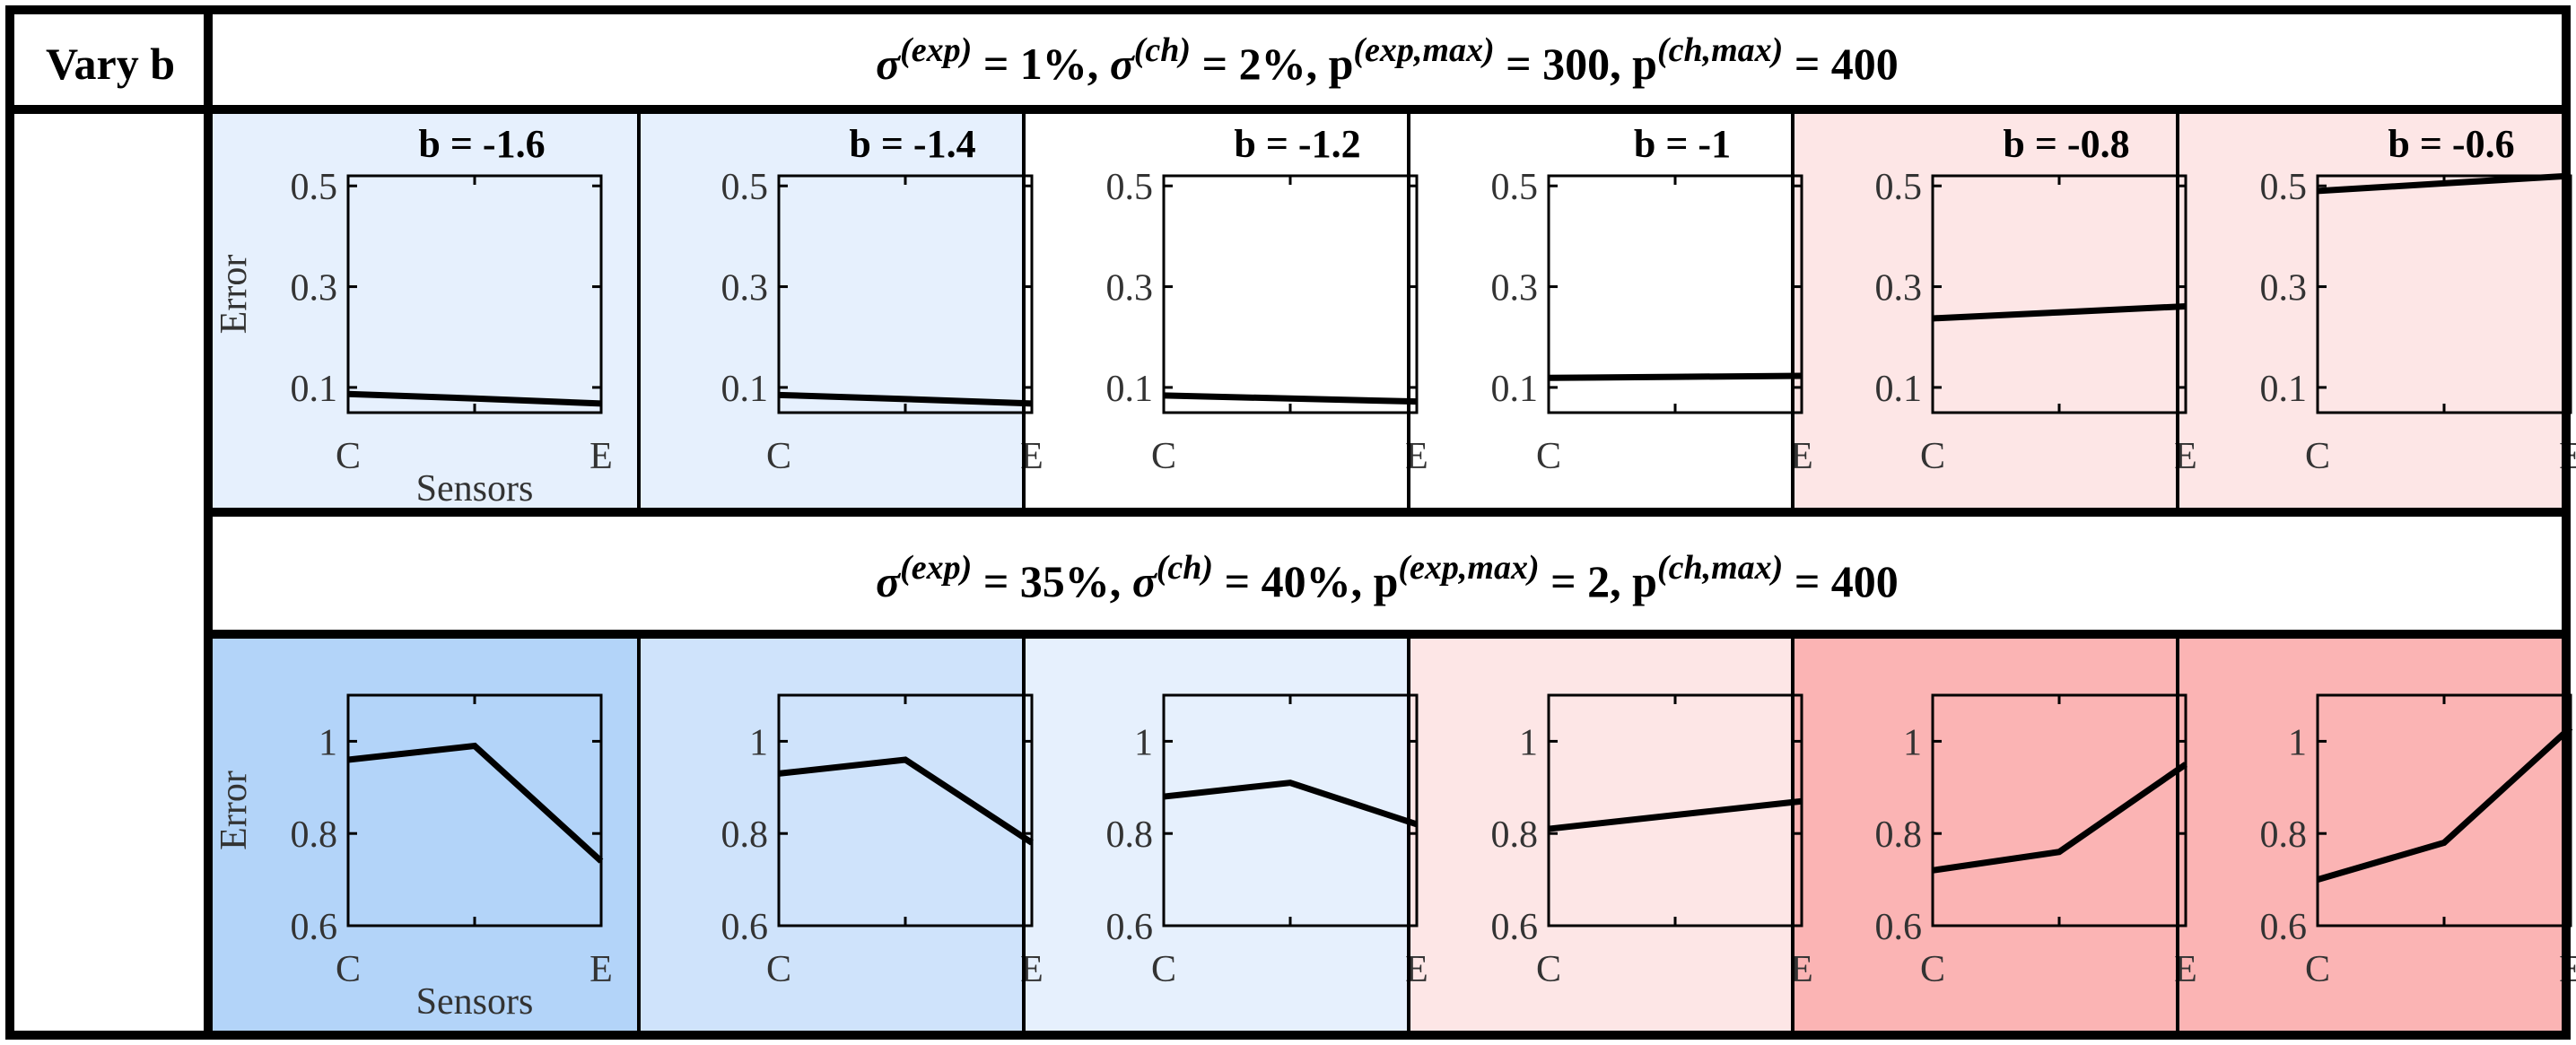 This screenshot has width=2576, height=1045. What do you see at coordinates (2066, 144) in the screenshot?
I see `column-title-5: b = -0.8` at bounding box center [2066, 144].